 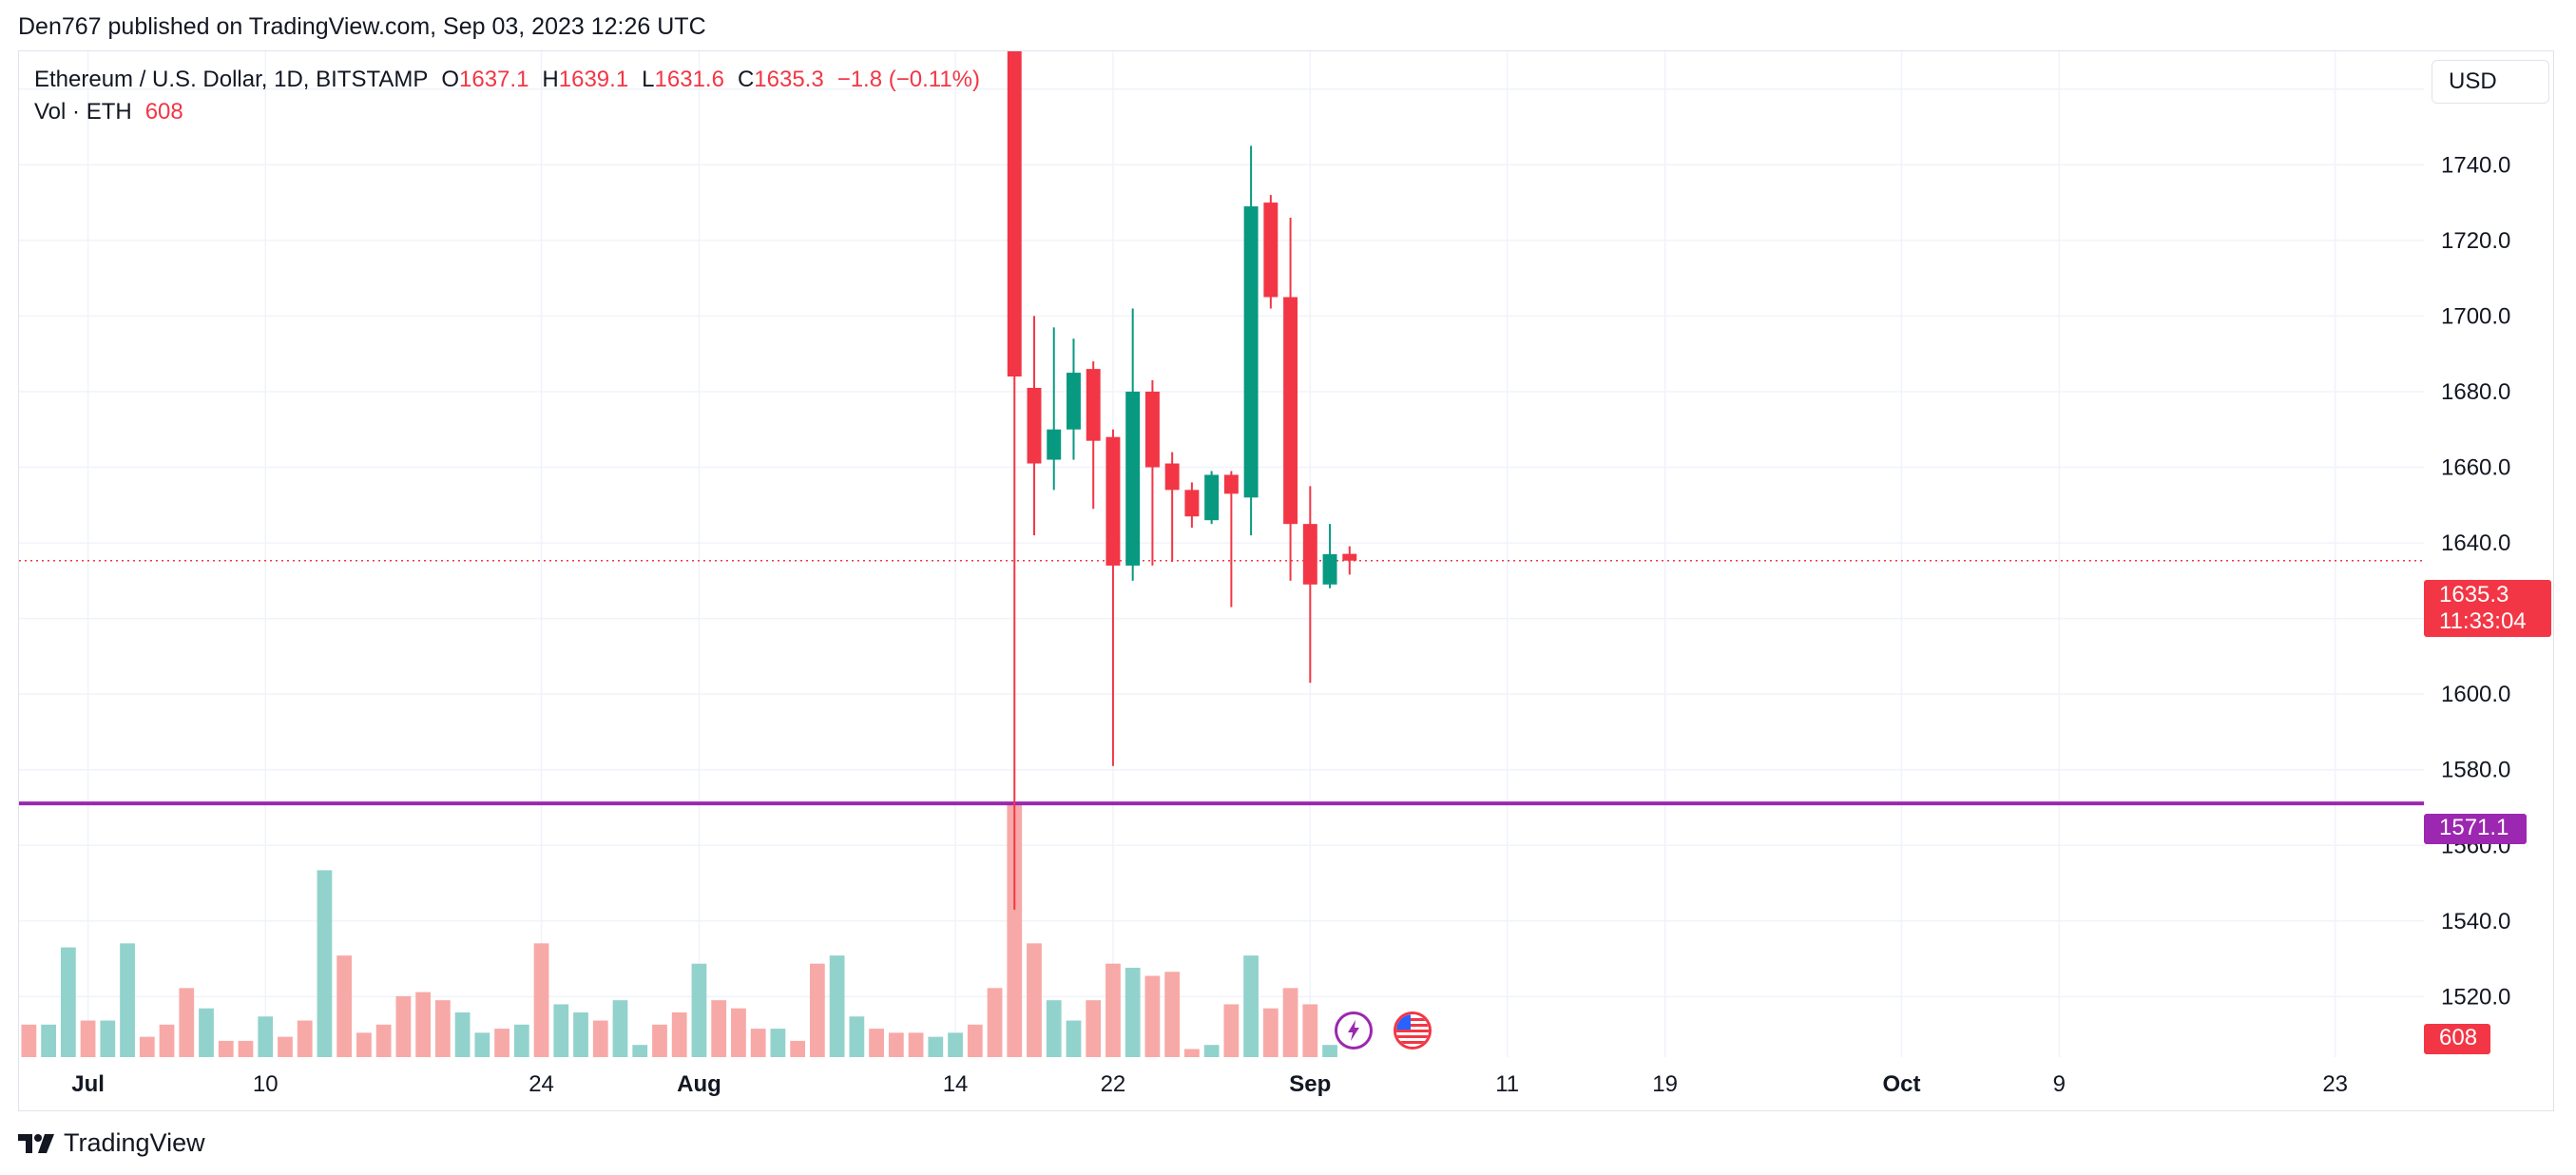 I want to click on level-price-tag: 1571.1, so click(x=2475, y=829).